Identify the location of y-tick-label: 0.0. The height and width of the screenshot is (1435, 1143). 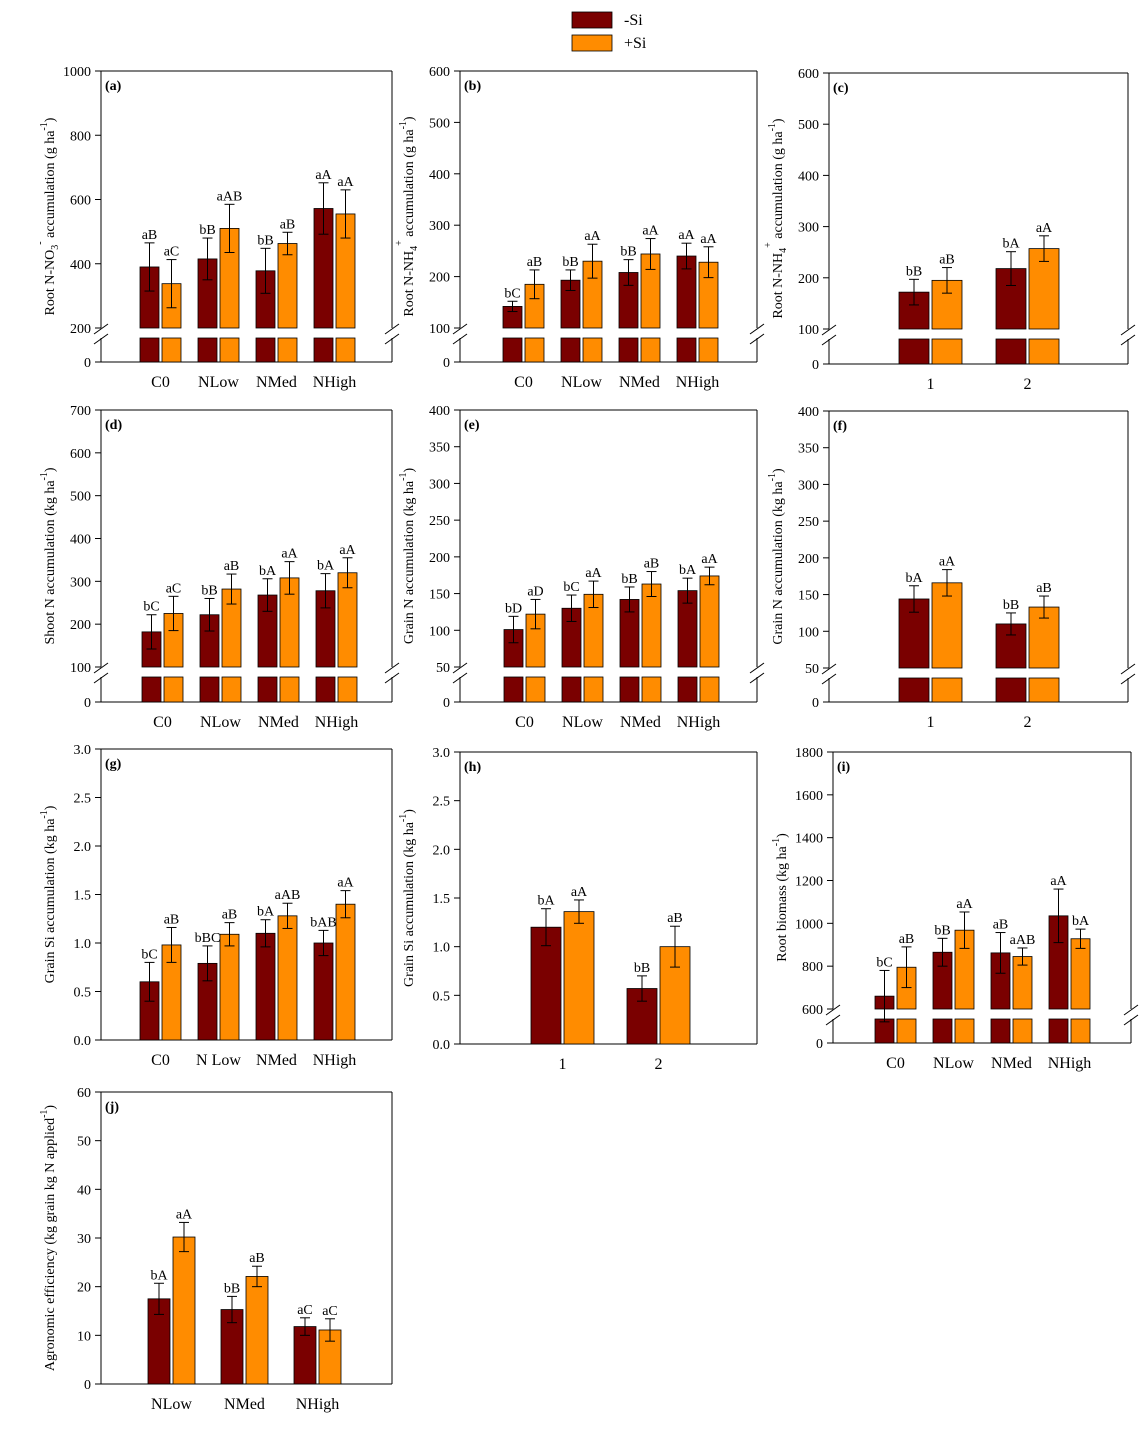
(442, 1045).